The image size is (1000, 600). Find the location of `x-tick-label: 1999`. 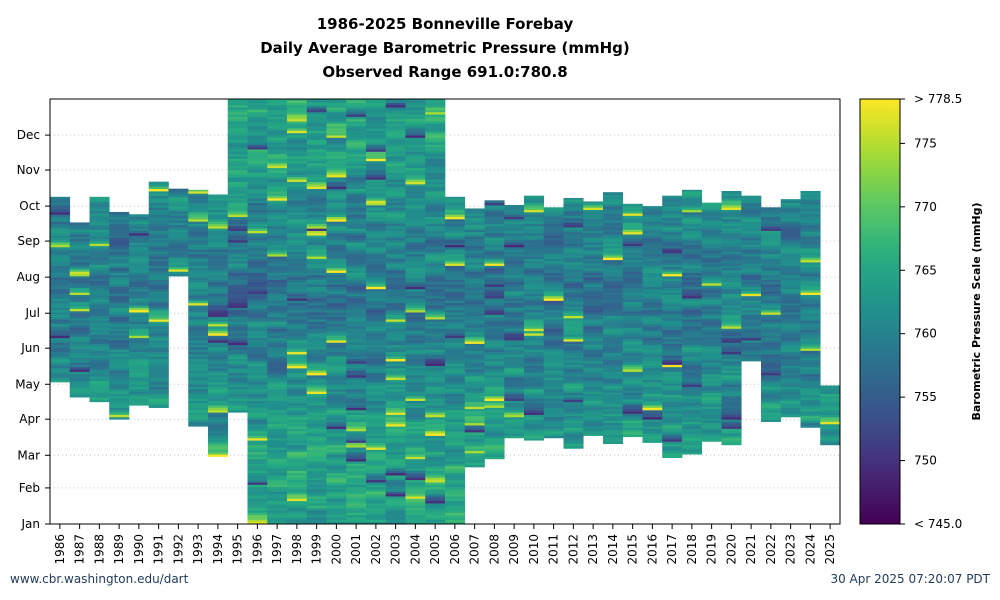

x-tick-label: 1999 is located at coordinates (317, 549).